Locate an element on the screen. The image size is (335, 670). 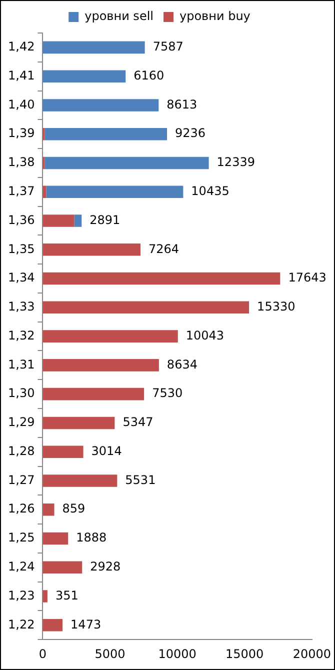
total-label: 5531 is located at coordinates (140, 479).